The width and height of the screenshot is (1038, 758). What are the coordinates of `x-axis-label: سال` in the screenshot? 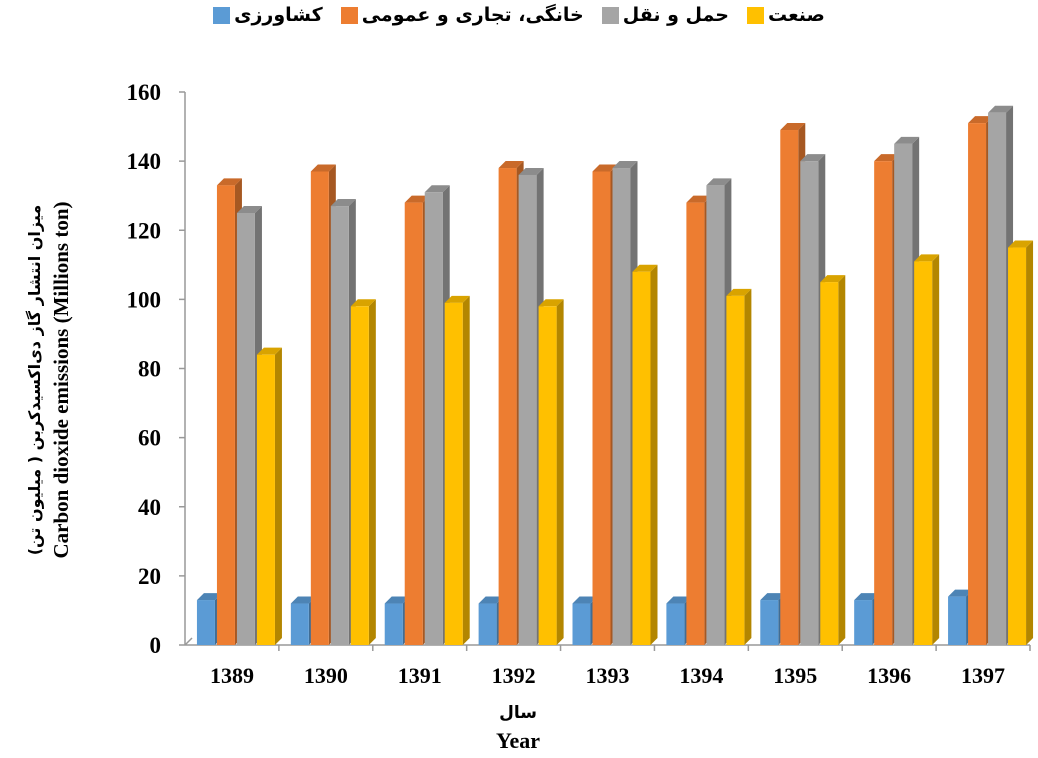 It's located at (518, 713).